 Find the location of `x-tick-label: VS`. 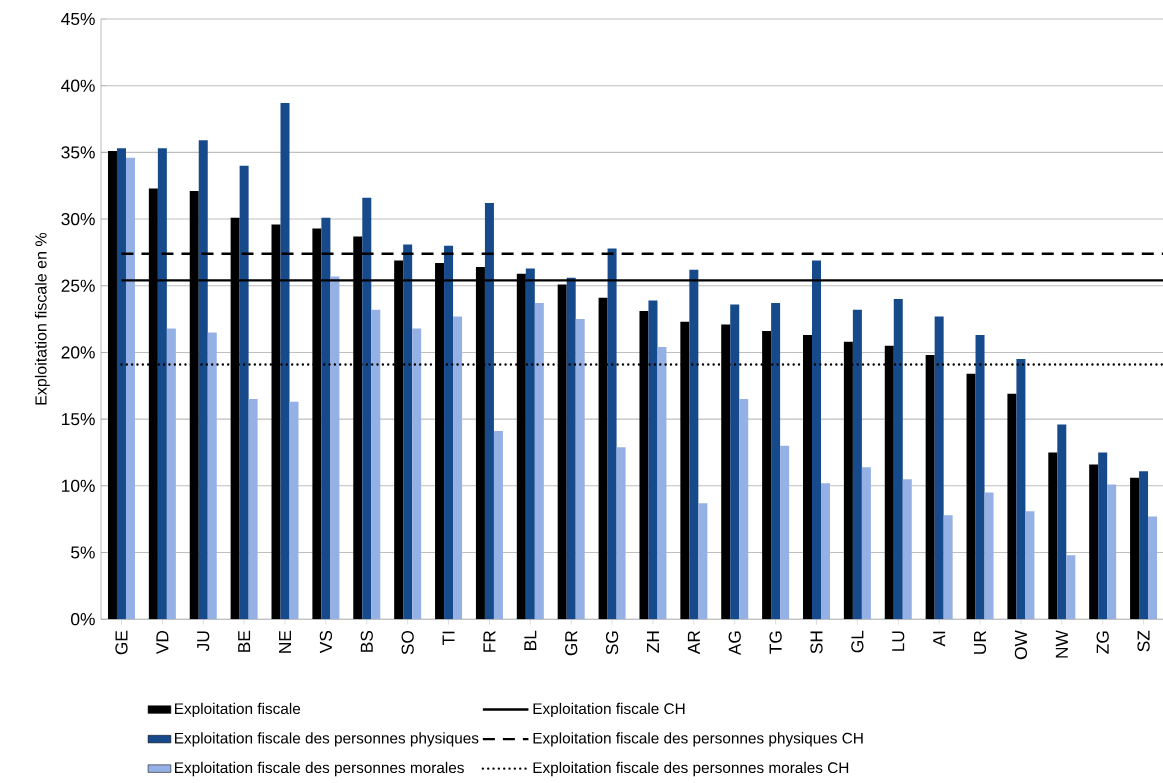

x-tick-label: VS is located at coordinates (326, 642).